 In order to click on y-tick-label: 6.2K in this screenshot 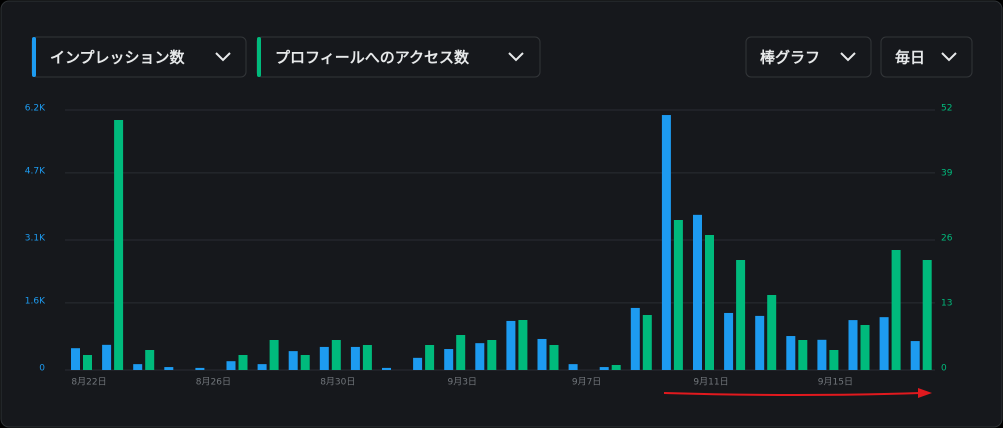, I will do `click(35, 109)`.